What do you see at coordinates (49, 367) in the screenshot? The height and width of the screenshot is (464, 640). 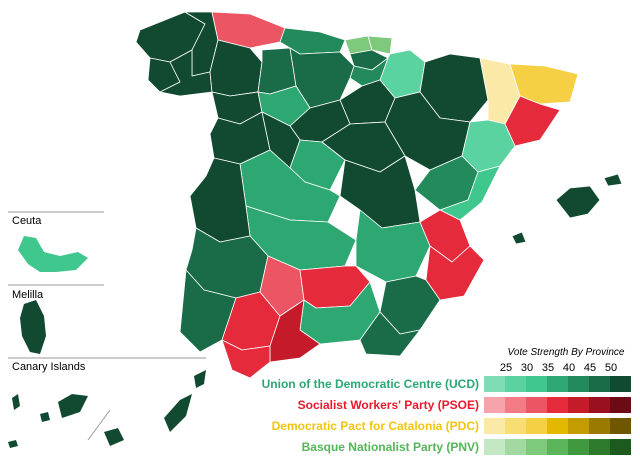 I see `canary-islands-label: Canary Islands` at bounding box center [49, 367].